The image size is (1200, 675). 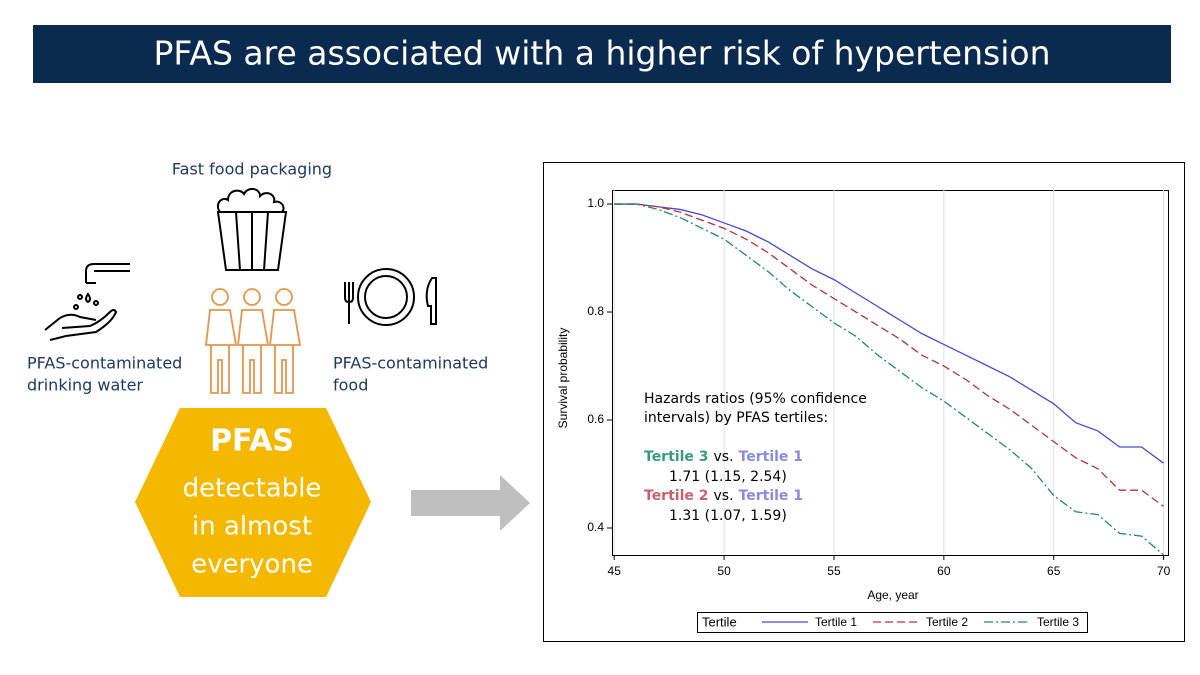 What do you see at coordinates (834, 571) in the screenshot?
I see `x-tick-label: 55` at bounding box center [834, 571].